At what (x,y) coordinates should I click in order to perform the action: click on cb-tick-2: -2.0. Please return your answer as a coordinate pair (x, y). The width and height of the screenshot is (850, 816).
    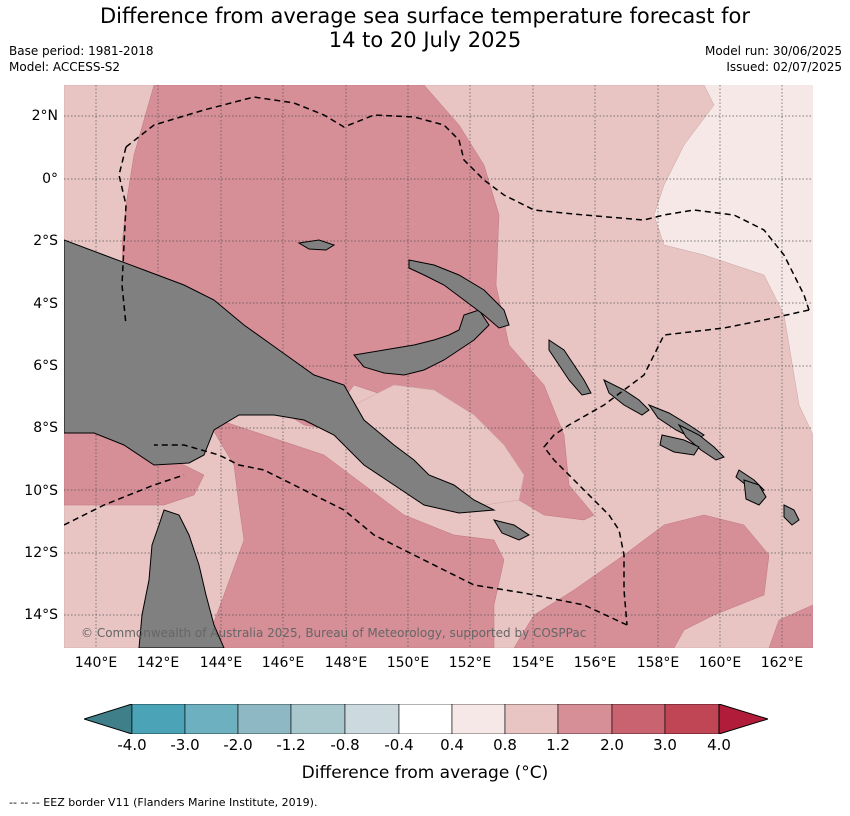
    Looking at the image, I should click on (238, 745).